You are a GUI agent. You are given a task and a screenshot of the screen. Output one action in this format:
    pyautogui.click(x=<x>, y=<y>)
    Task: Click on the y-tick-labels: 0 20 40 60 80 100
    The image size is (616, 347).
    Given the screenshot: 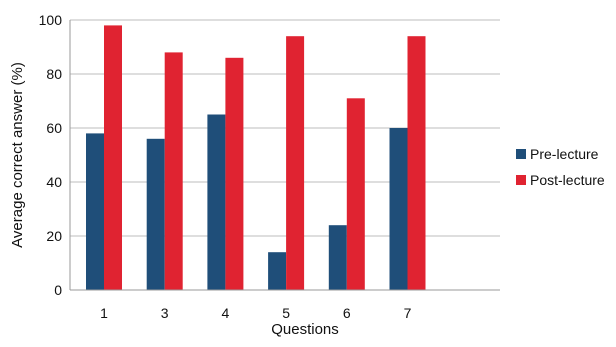 What is the action you would take?
    pyautogui.click(x=51, y=155)
    